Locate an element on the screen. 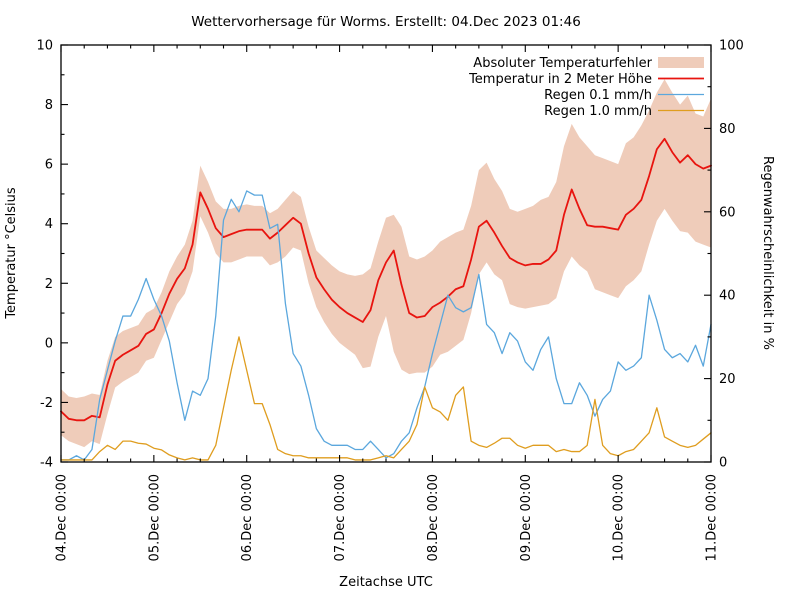 This screenshot has width=800, height=604. legend-label-temperature-error: Absoluter Temperaturfehler is located at coordinates (562, 63).